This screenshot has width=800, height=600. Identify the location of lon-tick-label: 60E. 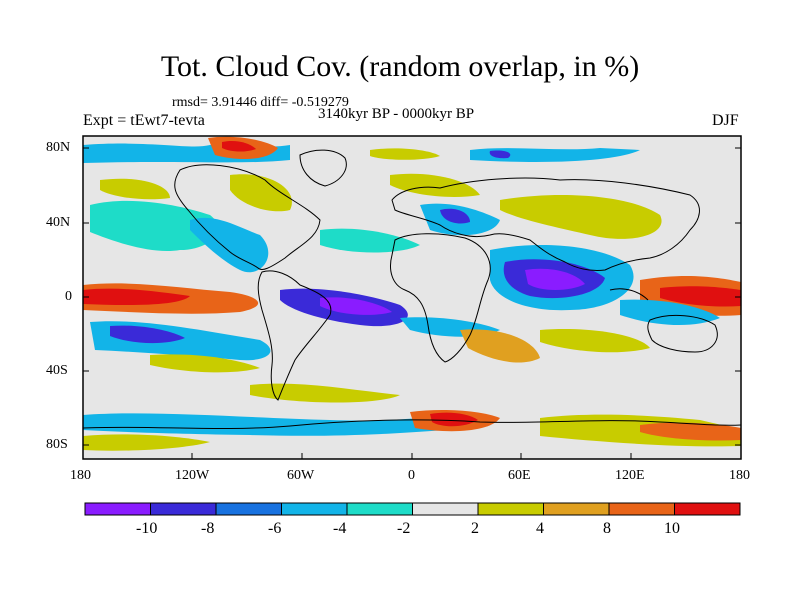
(519, 475).